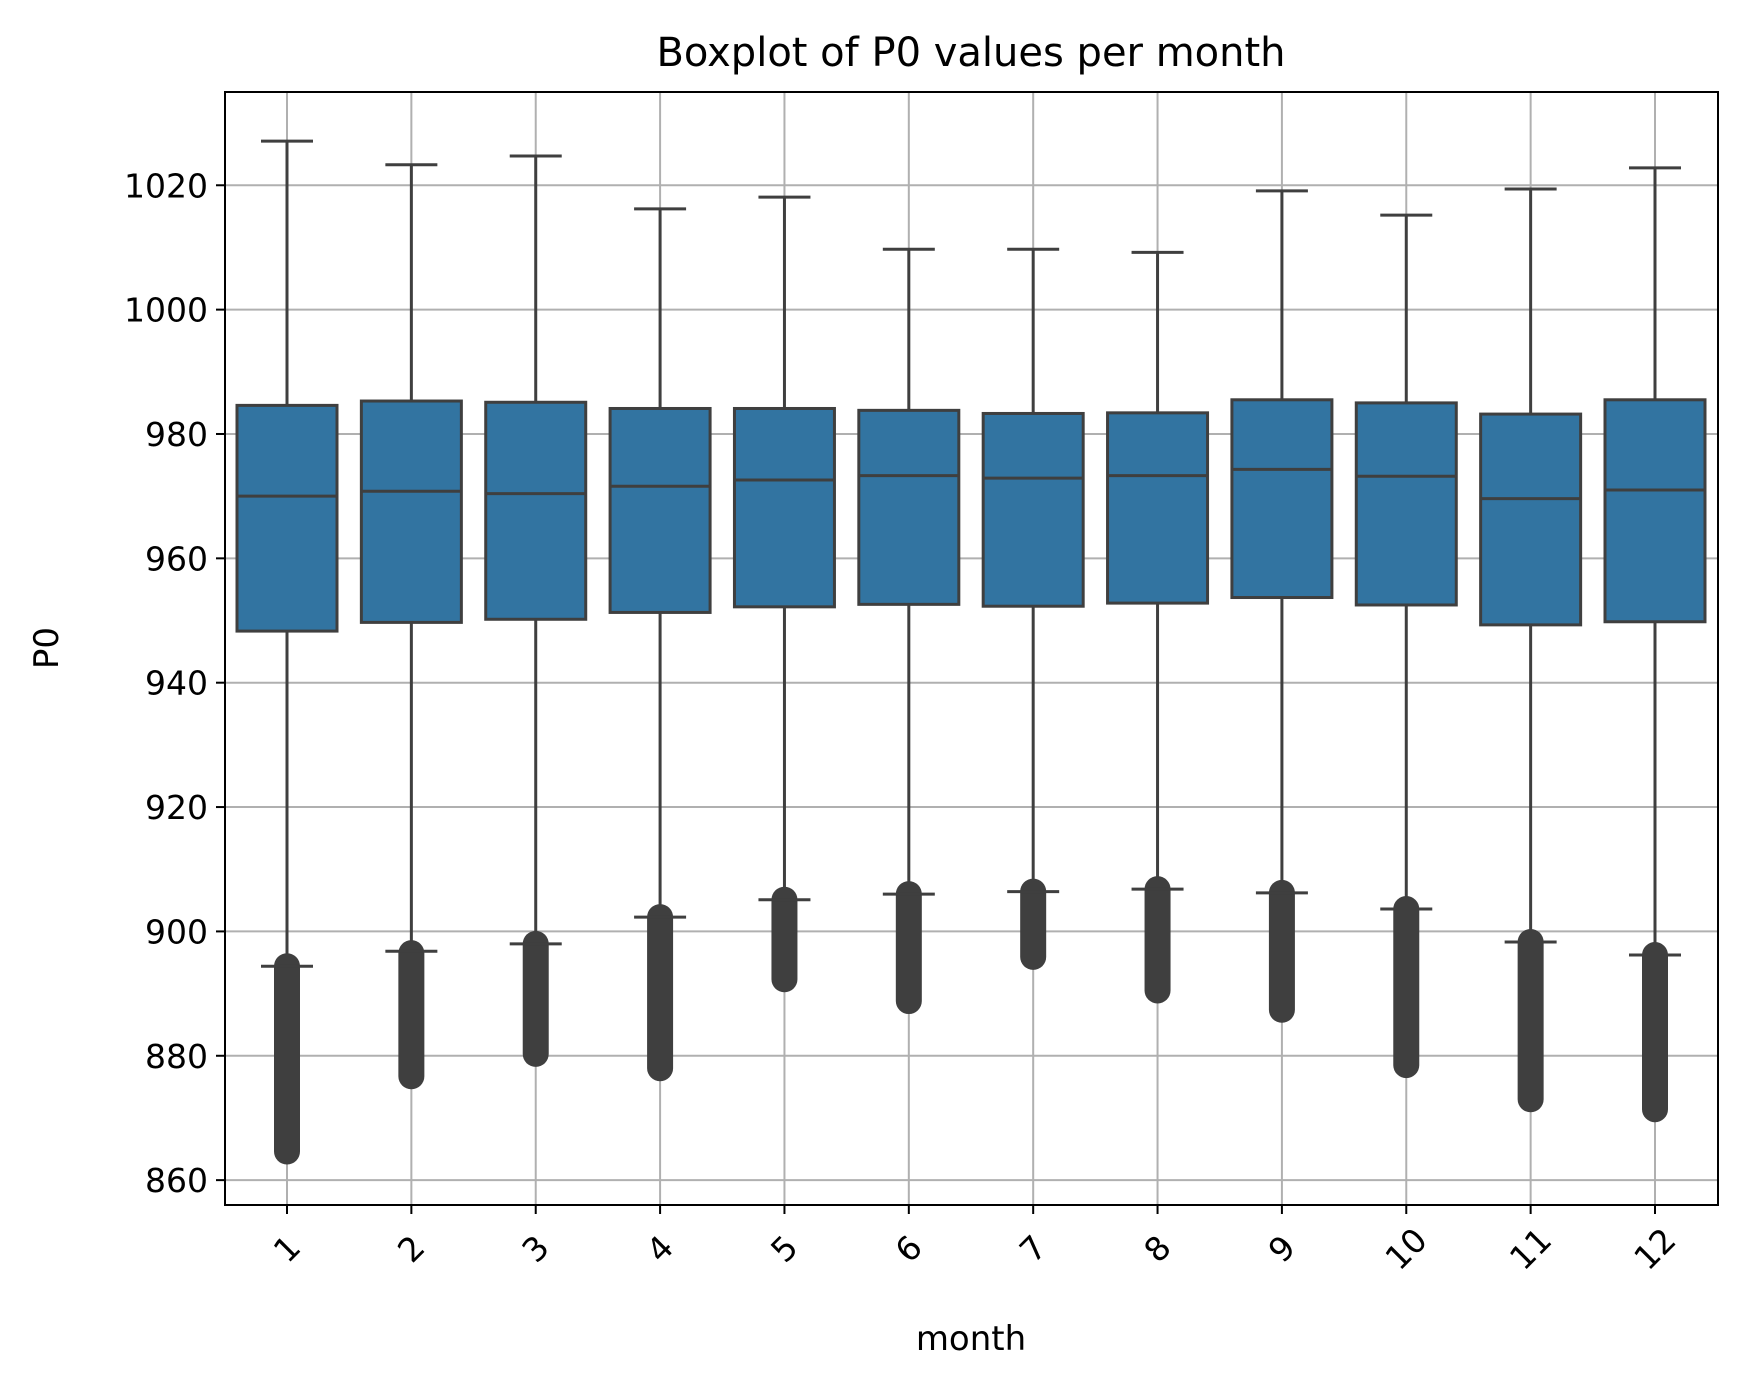  What do you see at coordinates (176, 931) in the screenshot?
I see `y-tick-label: 900` at bounding box center [176, 931].